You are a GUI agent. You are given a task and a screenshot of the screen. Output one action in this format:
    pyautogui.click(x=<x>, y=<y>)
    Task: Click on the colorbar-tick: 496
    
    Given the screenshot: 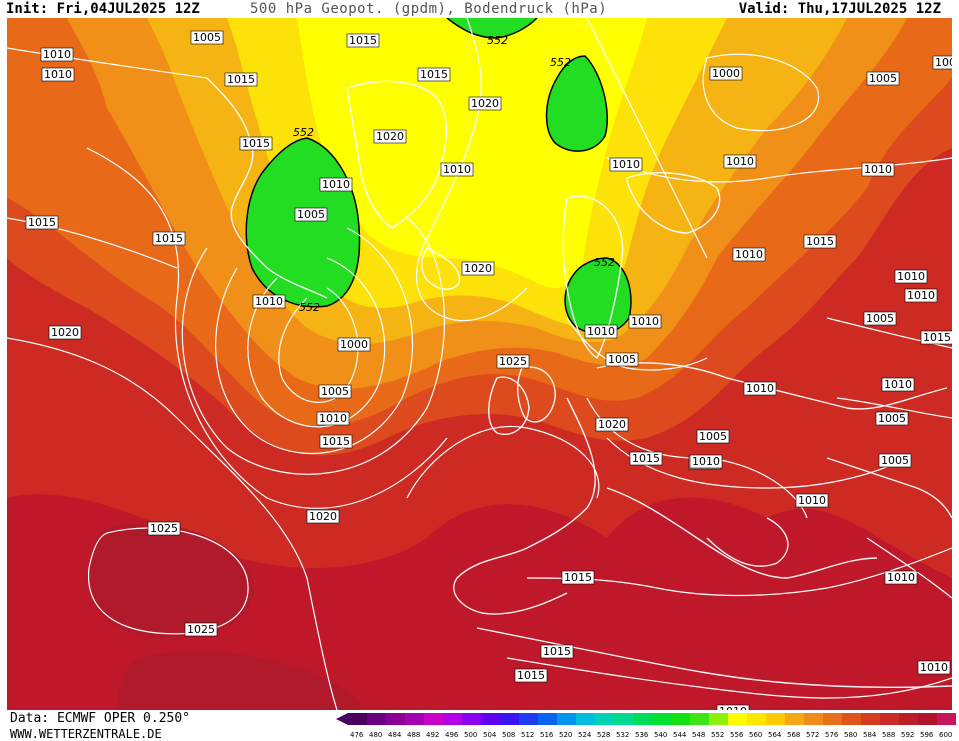 What is the action you would take?
    pyautogui.click(x=452, y=735)
    